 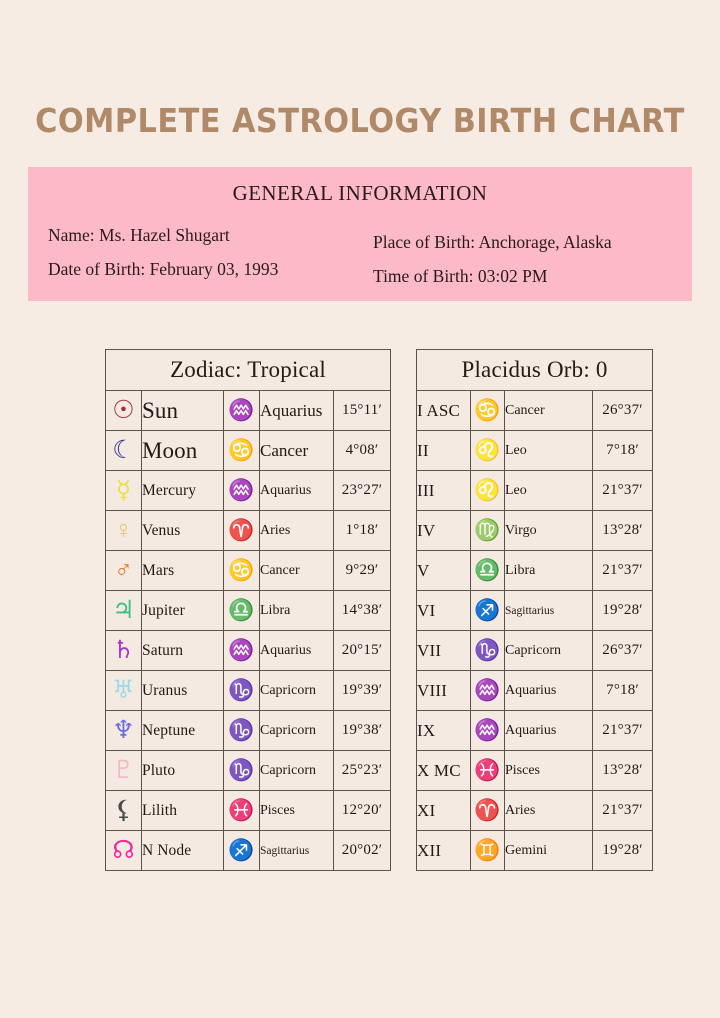 I want to click on degree-value: 4°08′, so click(x=362, y=450).